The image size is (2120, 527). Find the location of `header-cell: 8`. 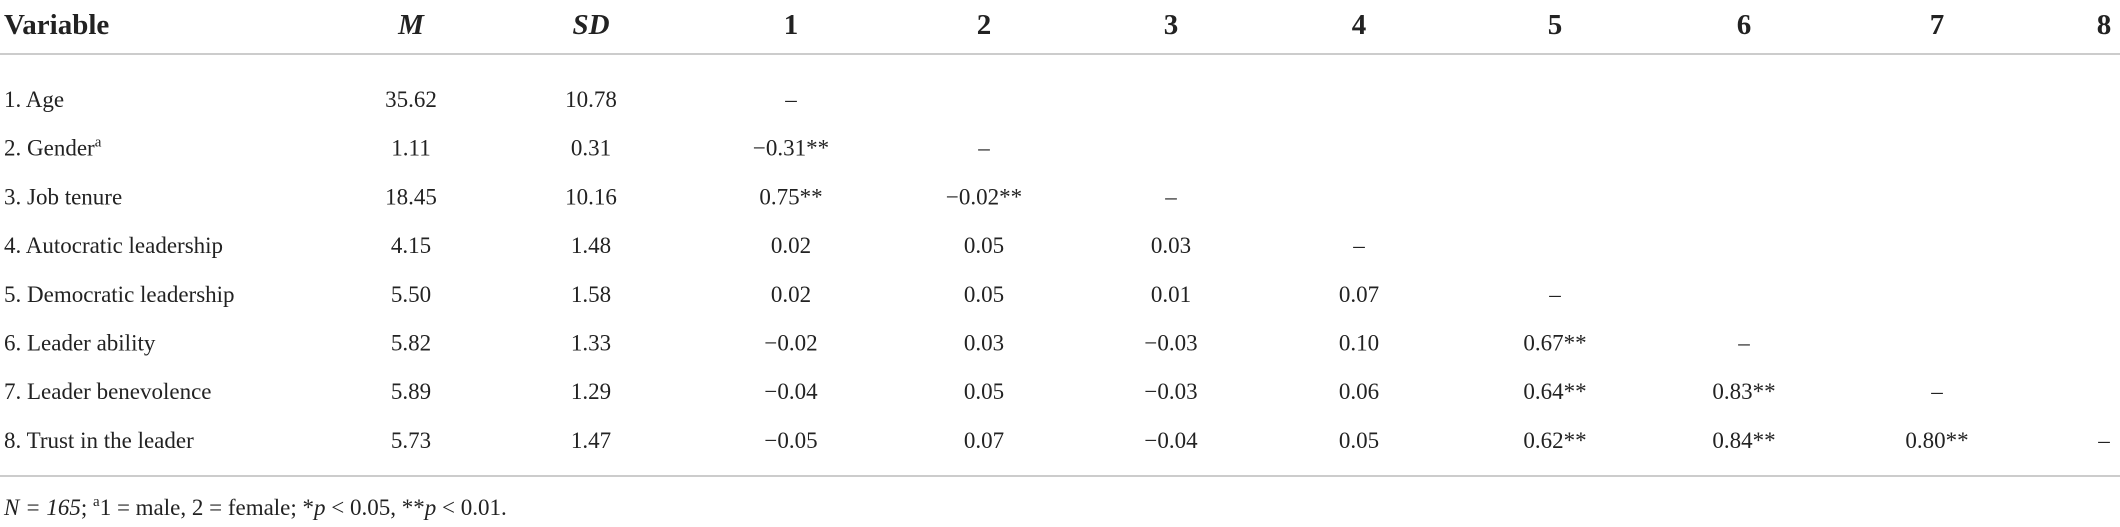

header-cell: 8 is located at coordinates (2104, 25).